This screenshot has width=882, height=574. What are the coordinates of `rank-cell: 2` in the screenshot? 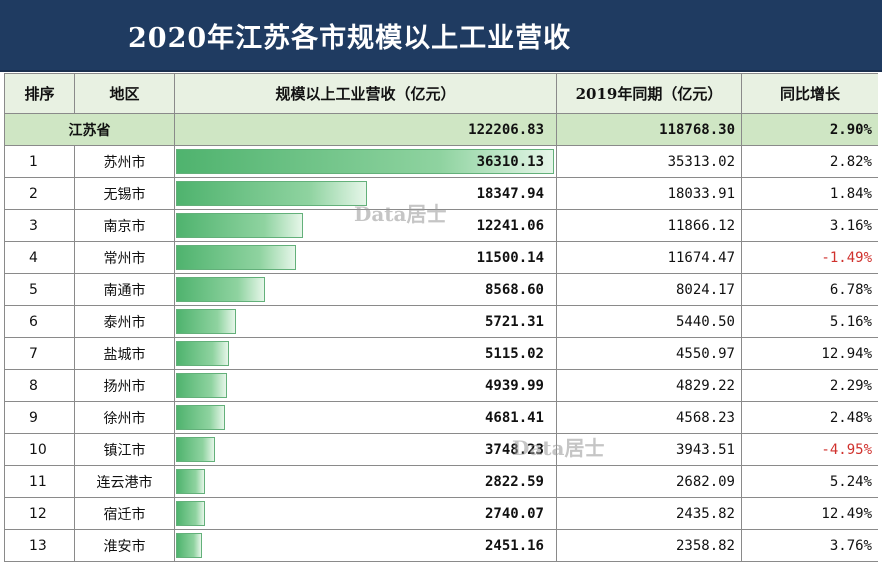 It's located at (39, 193).